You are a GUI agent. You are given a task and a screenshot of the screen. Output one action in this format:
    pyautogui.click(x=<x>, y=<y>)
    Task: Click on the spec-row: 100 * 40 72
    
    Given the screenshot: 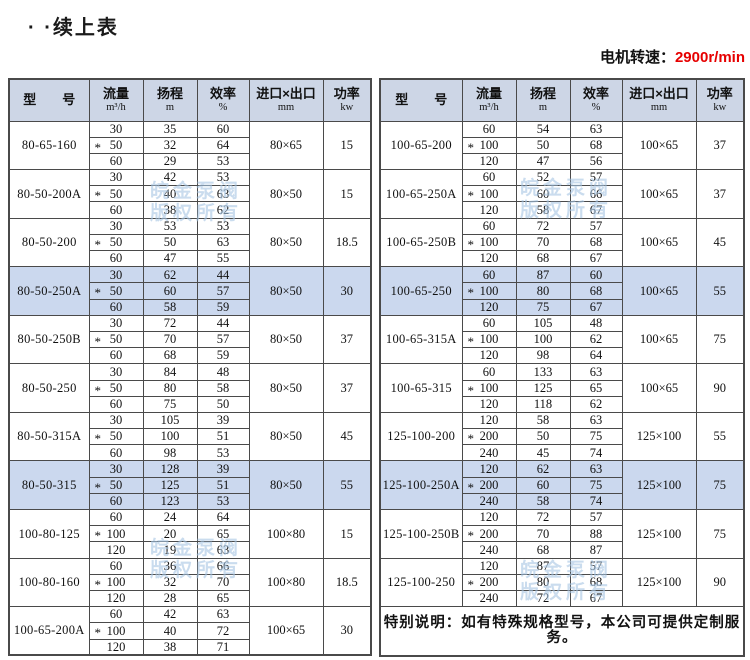 What is the action you would take?
    pyautogui.click(x=190, y=631)
    